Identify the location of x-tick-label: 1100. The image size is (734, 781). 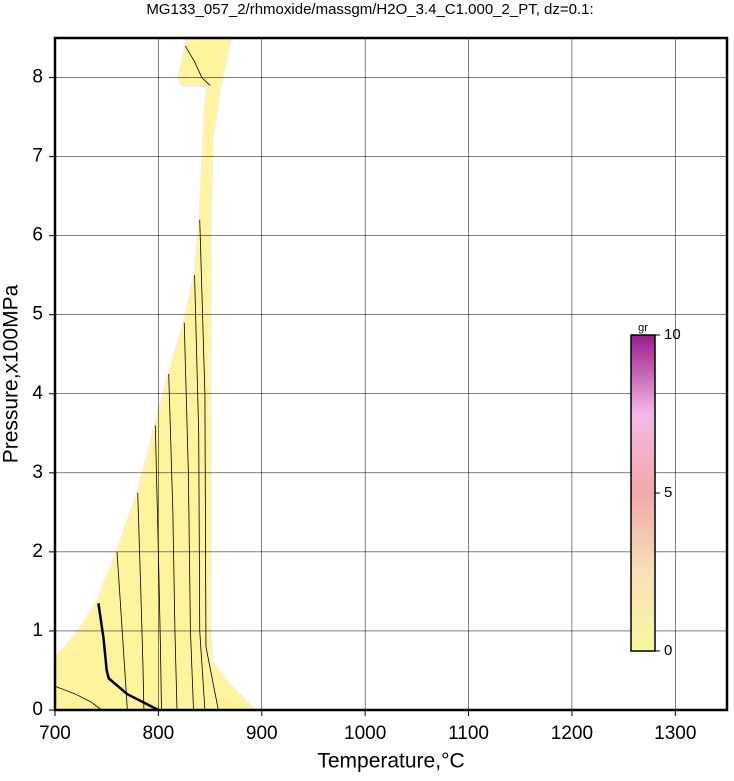
(468, 733).